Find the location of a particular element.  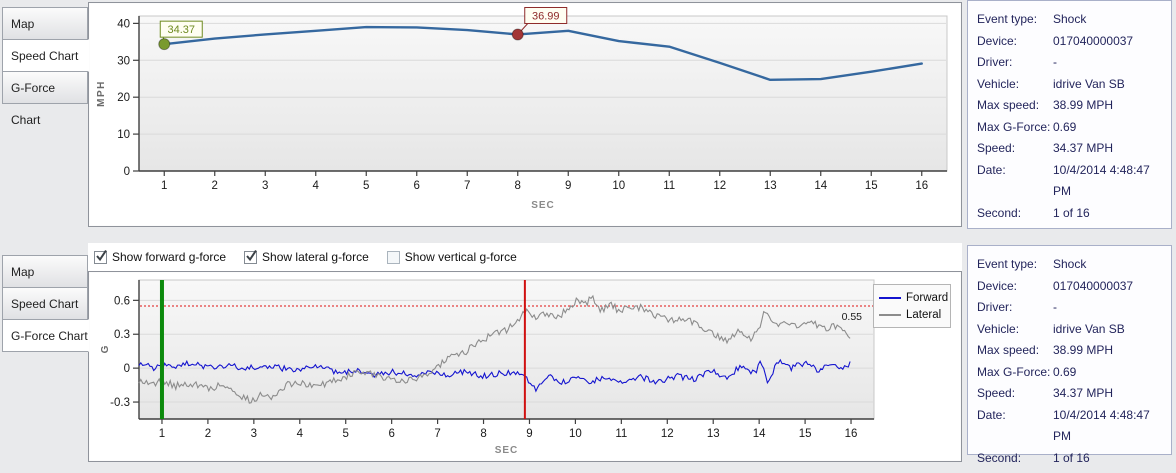

marker-label: 36.99 is located at coordinates (546, 16).